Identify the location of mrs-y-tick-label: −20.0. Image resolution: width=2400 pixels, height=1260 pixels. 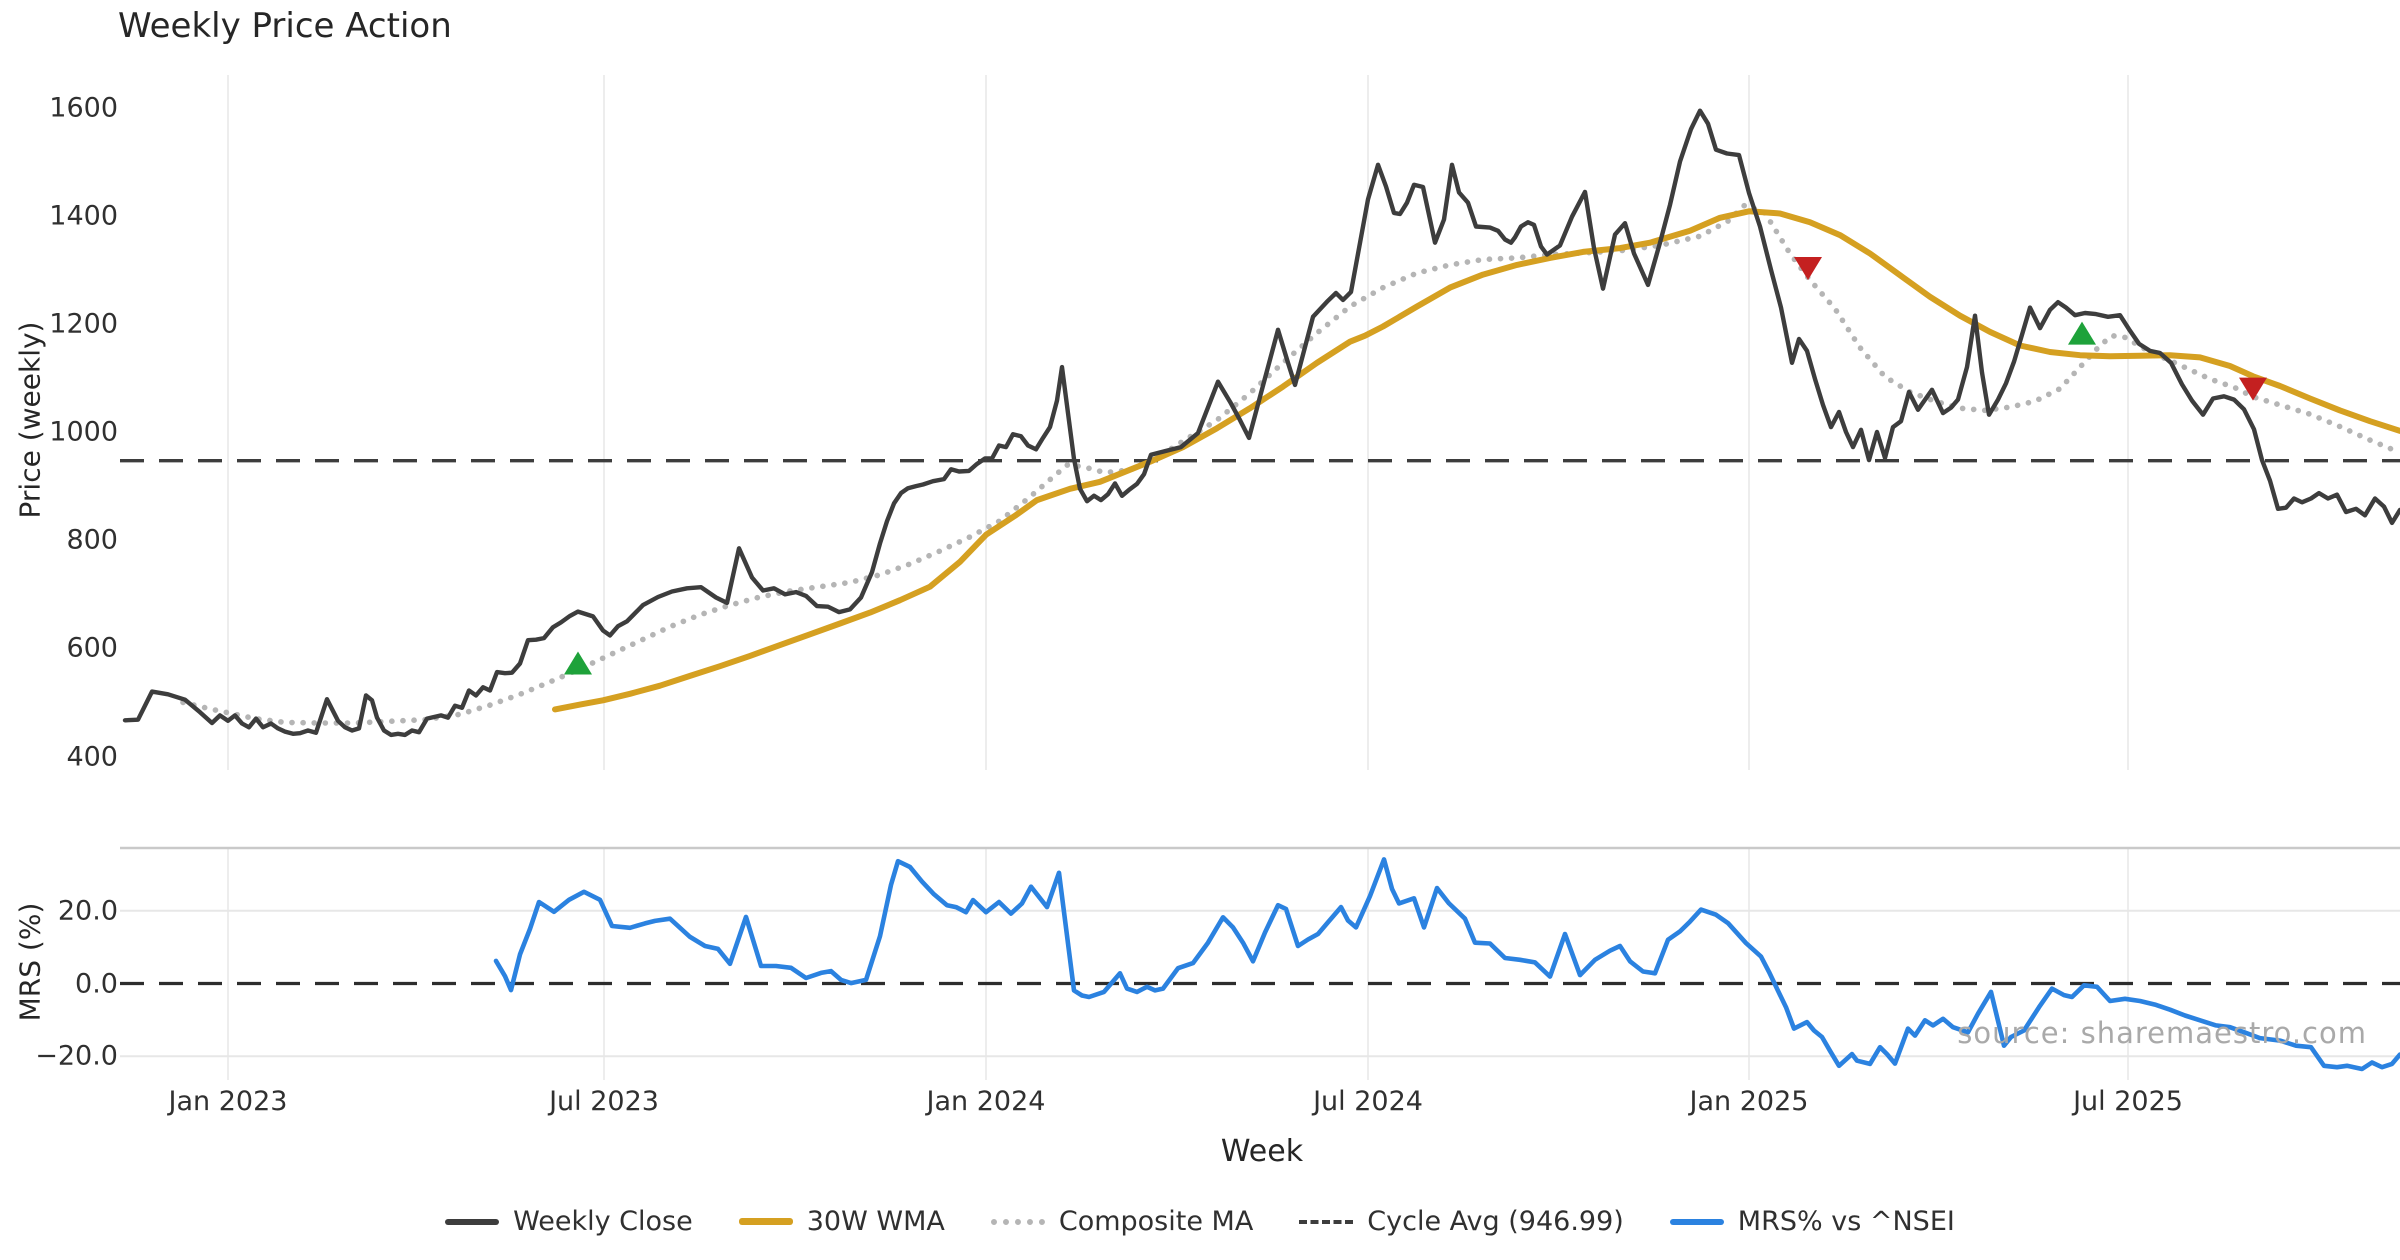
(76, 1056).